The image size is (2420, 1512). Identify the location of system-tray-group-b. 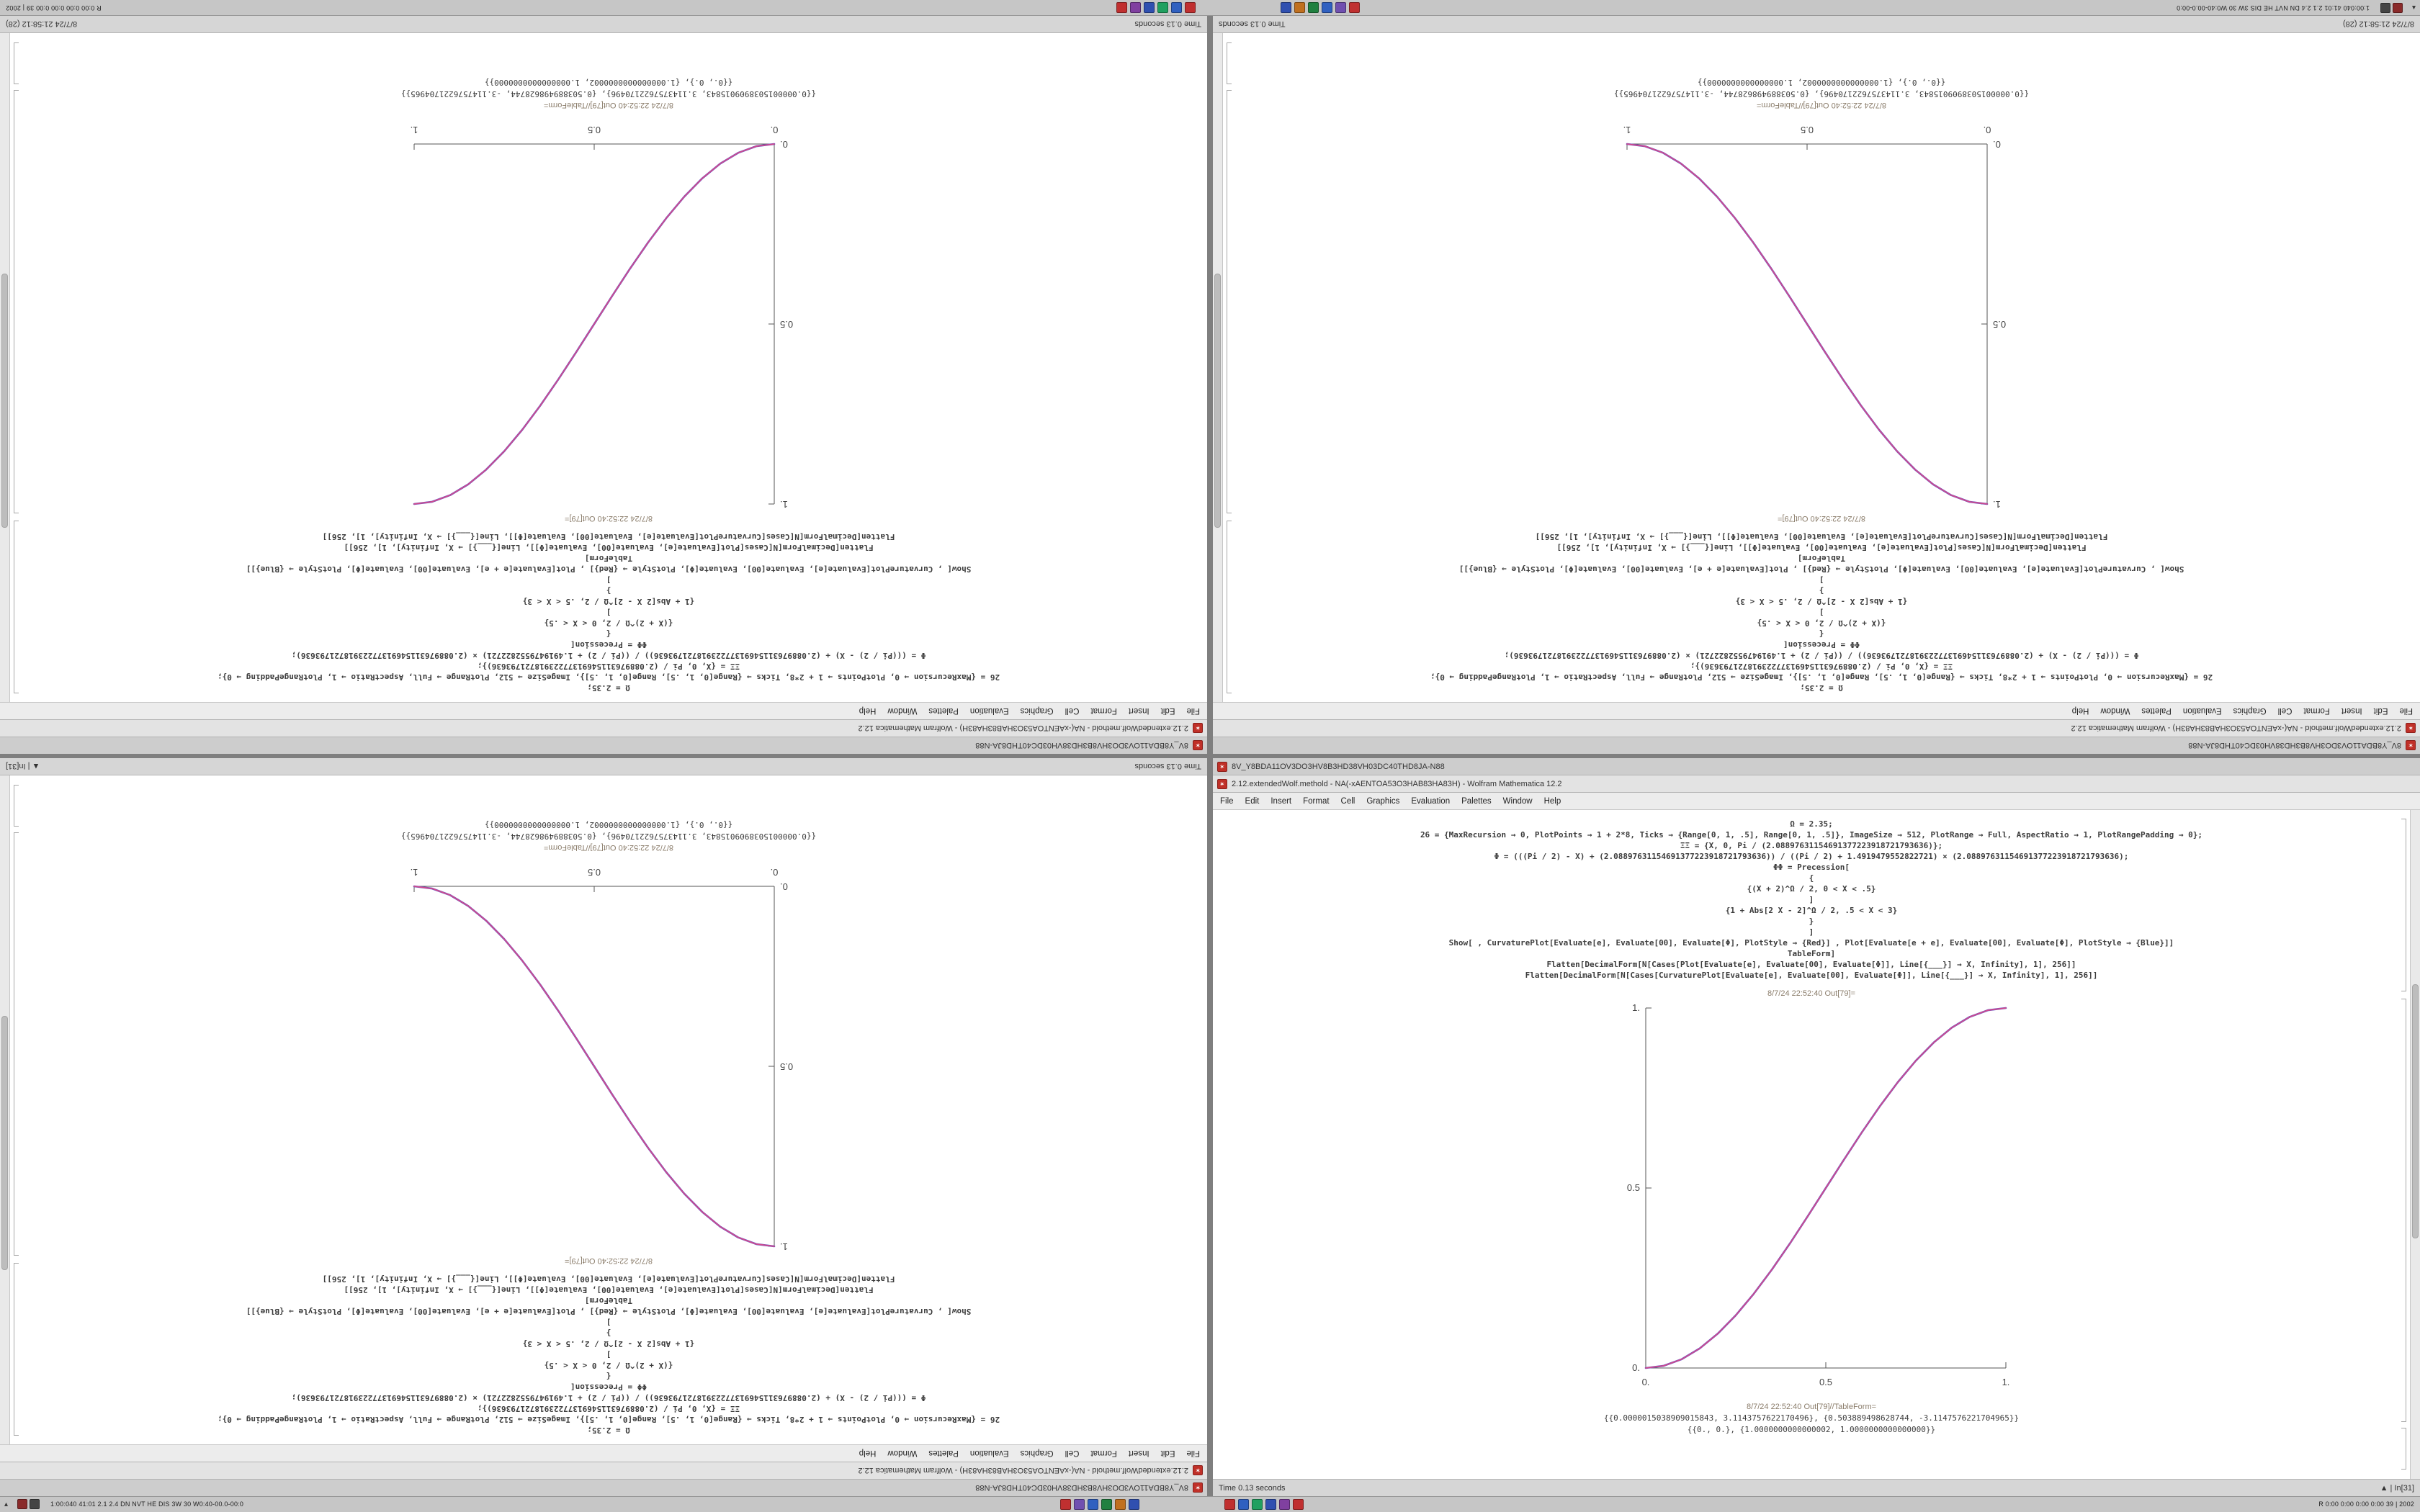
(1264, 1504).